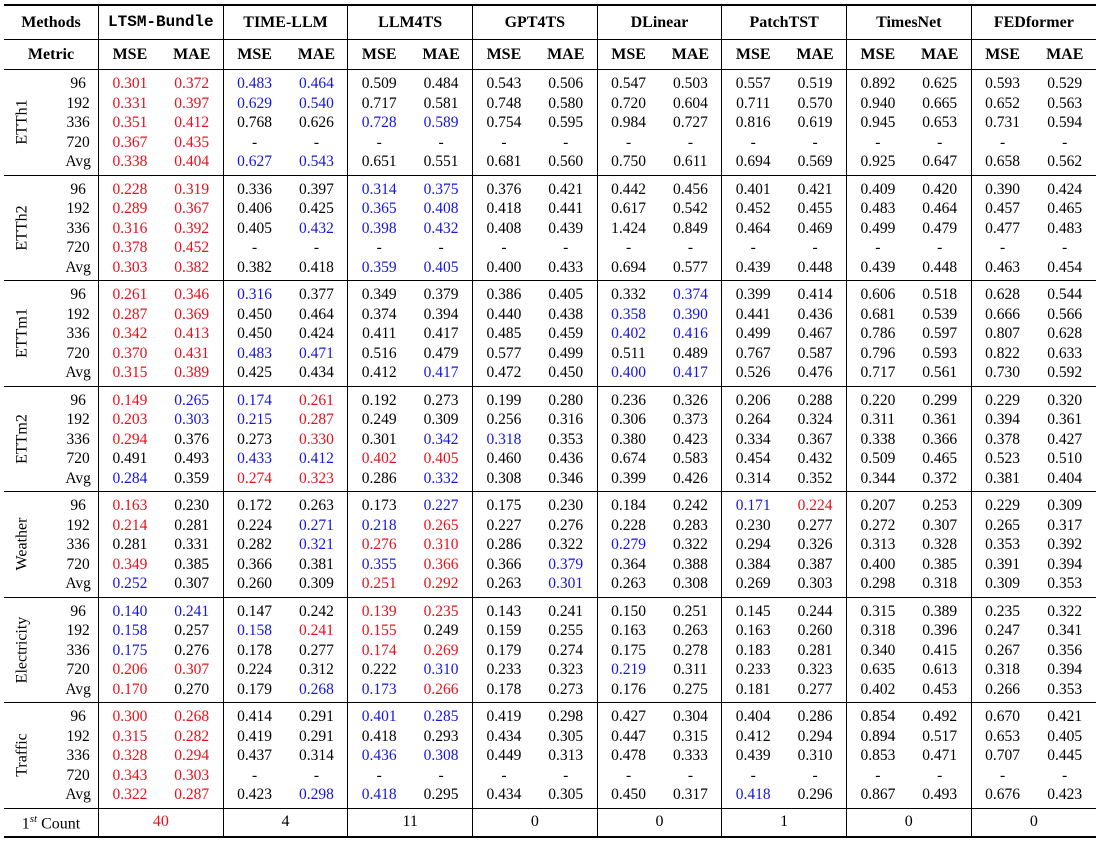 Image resolution: width=1100 pixels, height=848 pixels. Describe the element at coordinates (753, 123) in the screenshot. I see `mse-value: 0.816` at that location.